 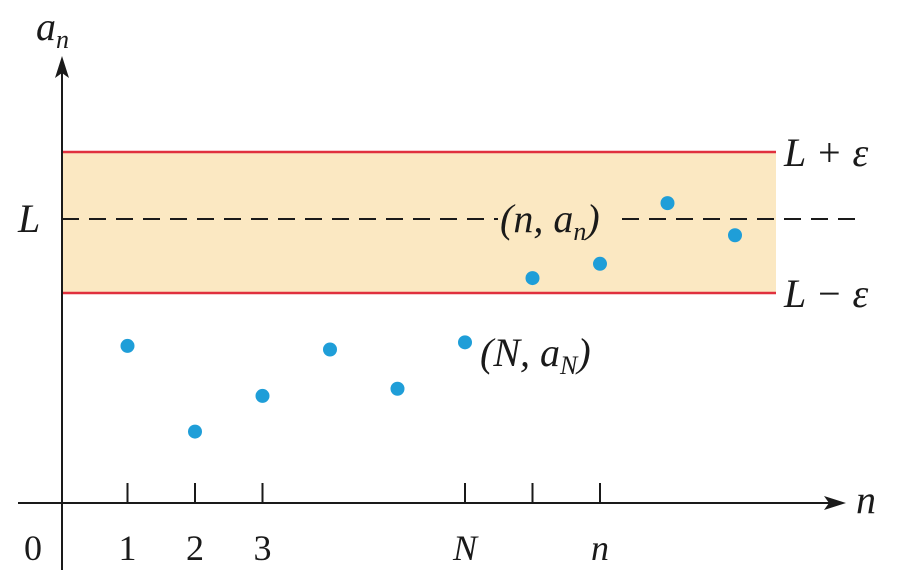 What do you see at coordinates (28, 218) in the screenshot?
I see `limit-label: L` at bounding box center [28, 218].